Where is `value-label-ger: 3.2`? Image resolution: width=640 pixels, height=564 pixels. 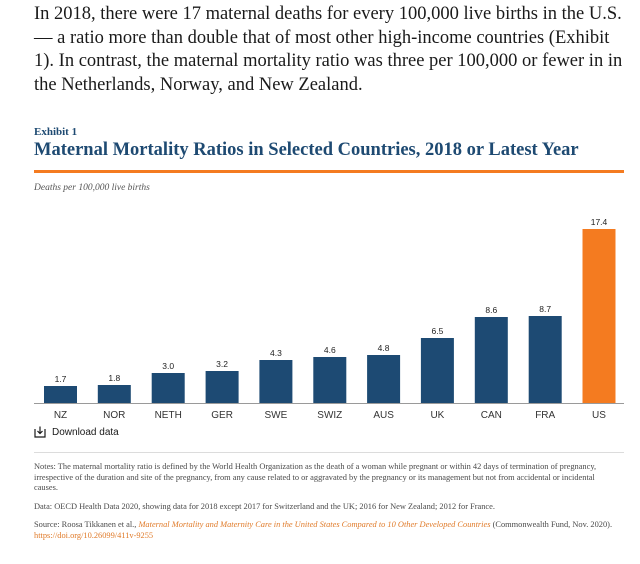 value-label-ger: 3.2 is located at coordinates (222, 364).